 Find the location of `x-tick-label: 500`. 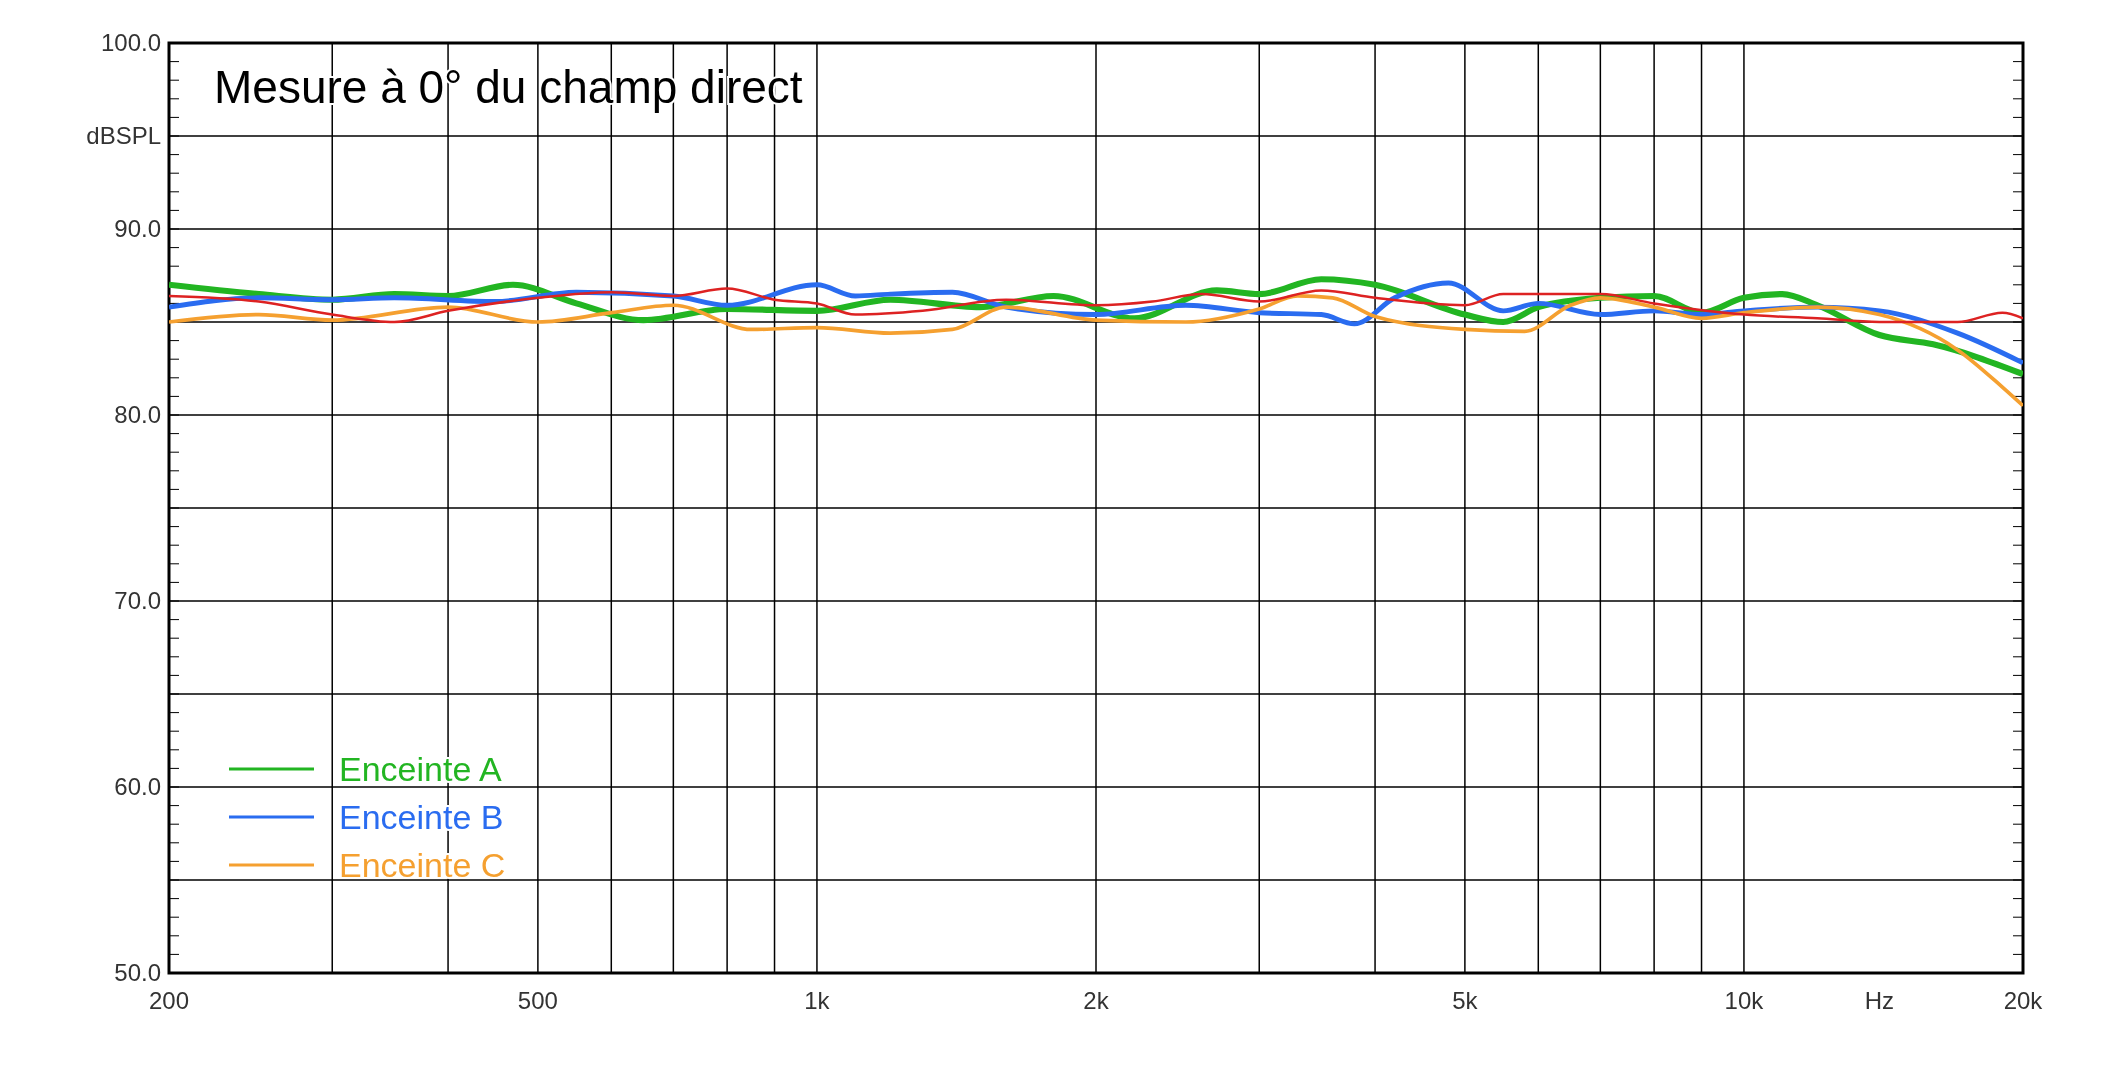

x-tick-label: 500 is located at coordinates (537, 1000).